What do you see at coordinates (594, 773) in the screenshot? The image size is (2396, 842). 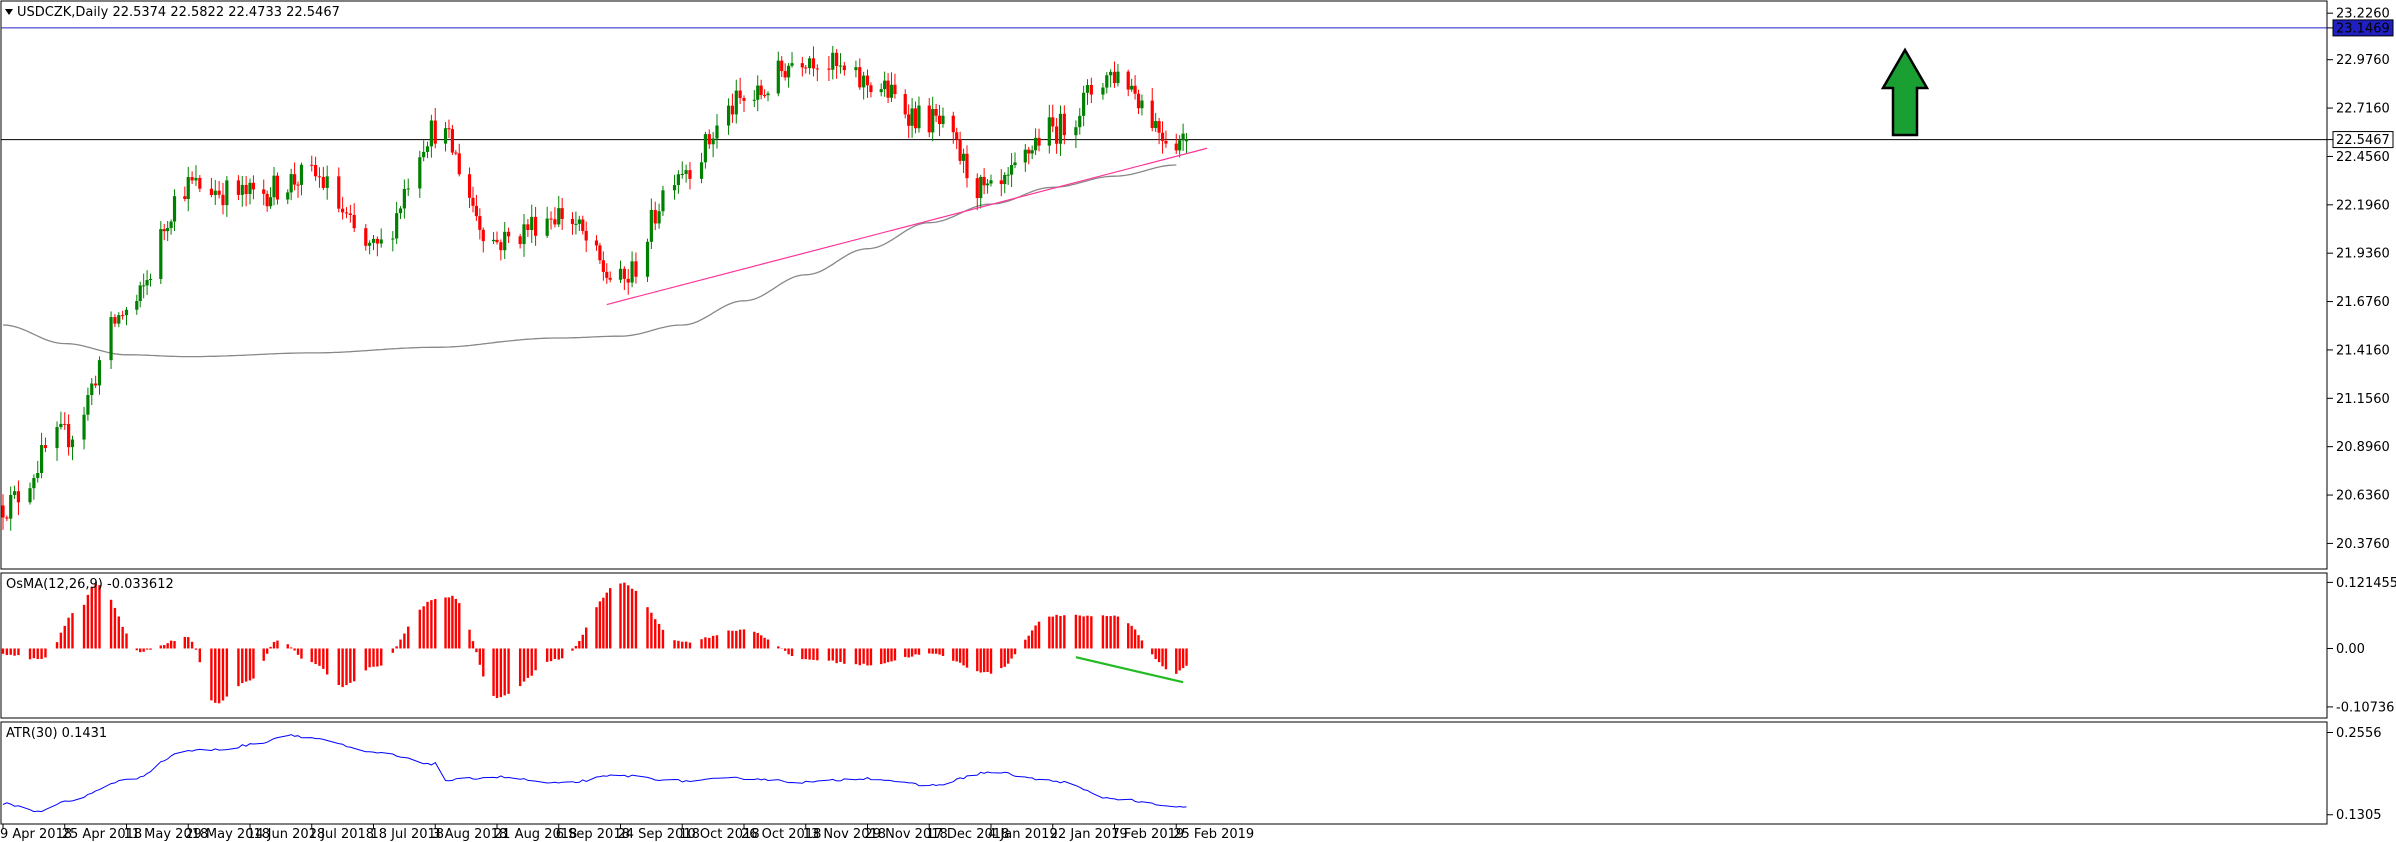 I see `atr-line` at bounding box center [594, 773].